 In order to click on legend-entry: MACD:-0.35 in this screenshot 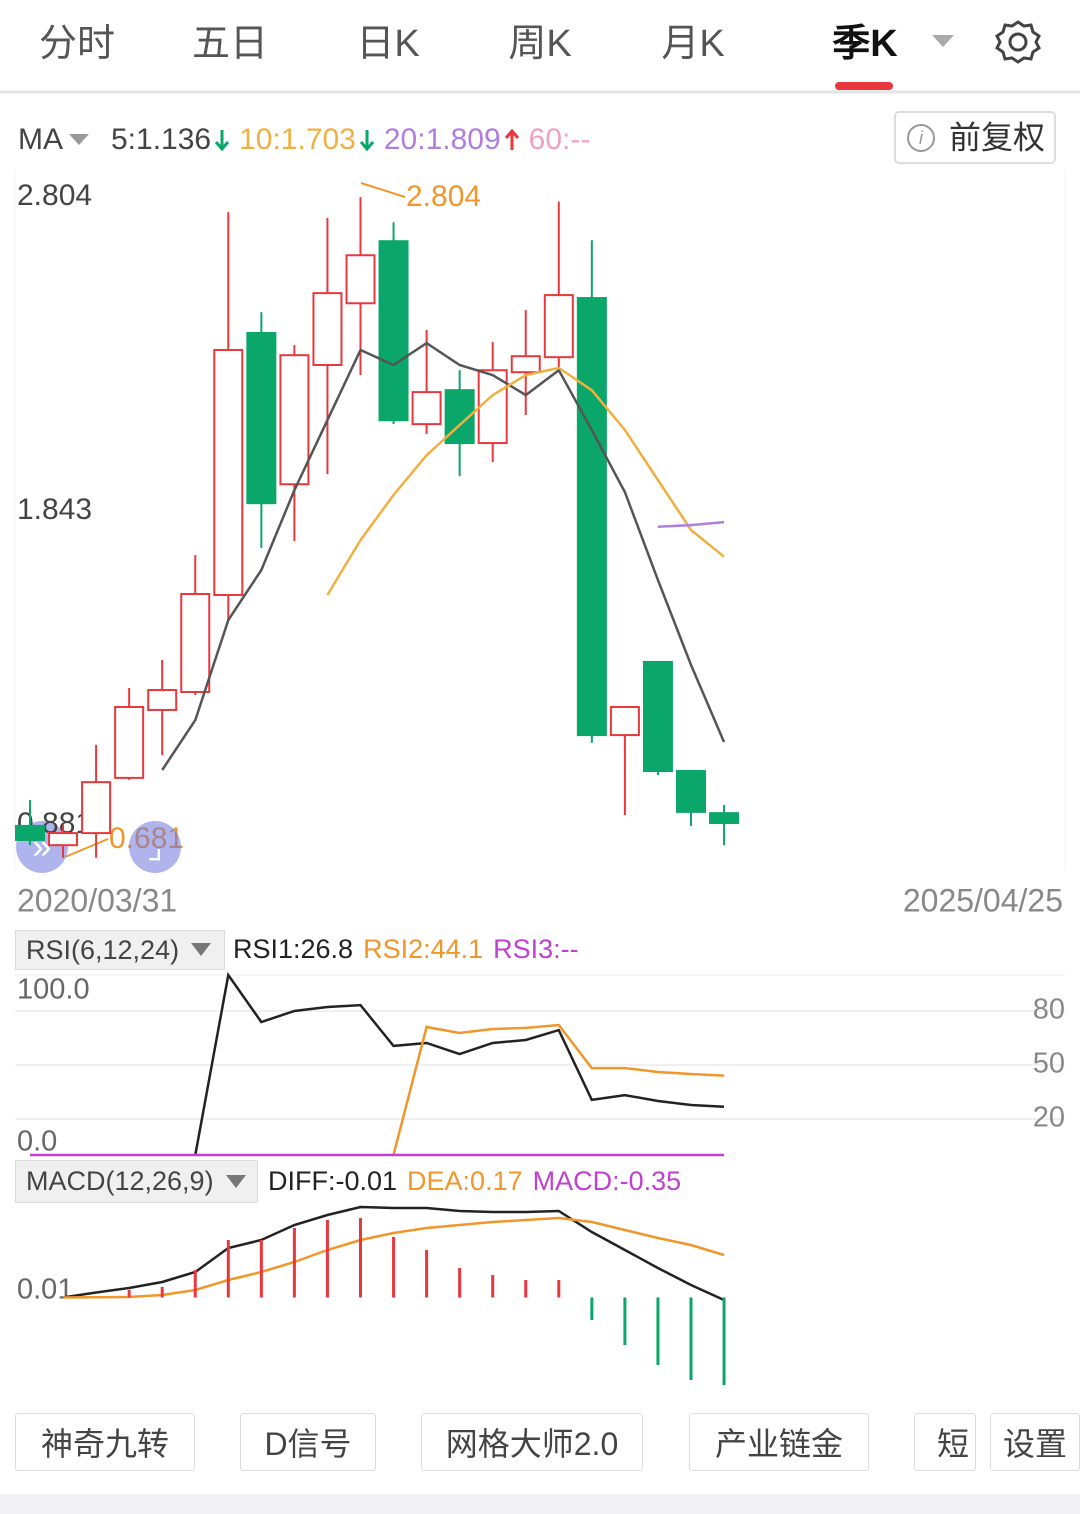, I will do `click(607, 1181)`.